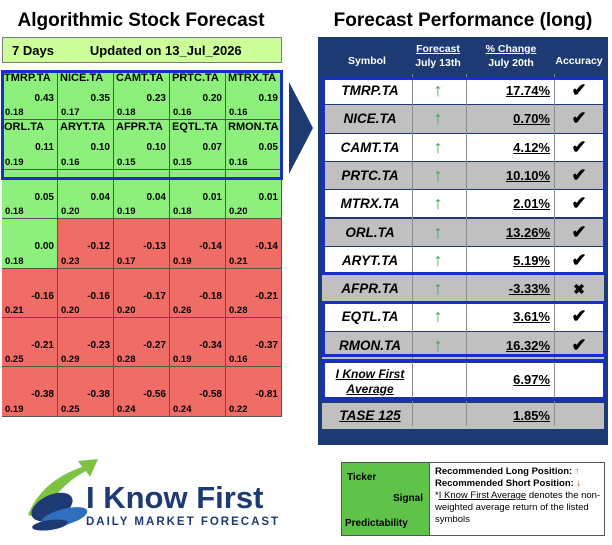 The width and height of the screenshot is (612, 545). I want to click on benchmark-row: TASE 125 1.85%, so click(463, 416).